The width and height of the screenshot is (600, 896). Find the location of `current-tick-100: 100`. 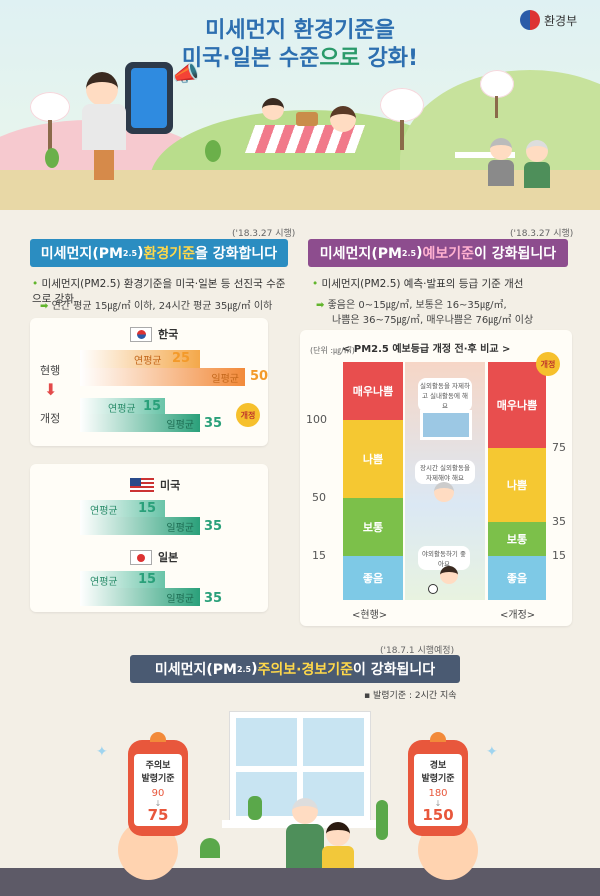

current-tick-100: 100 is located at coordinates (316, 419).